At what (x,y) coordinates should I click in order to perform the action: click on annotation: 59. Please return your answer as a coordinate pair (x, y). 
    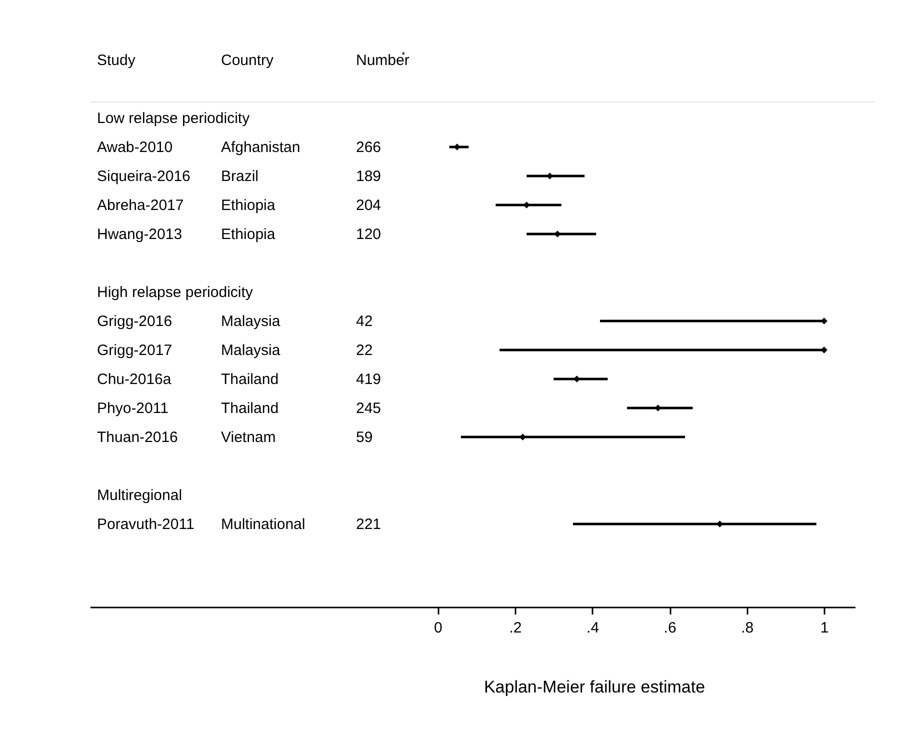
    Looking at the image, I should click on (364, 437).